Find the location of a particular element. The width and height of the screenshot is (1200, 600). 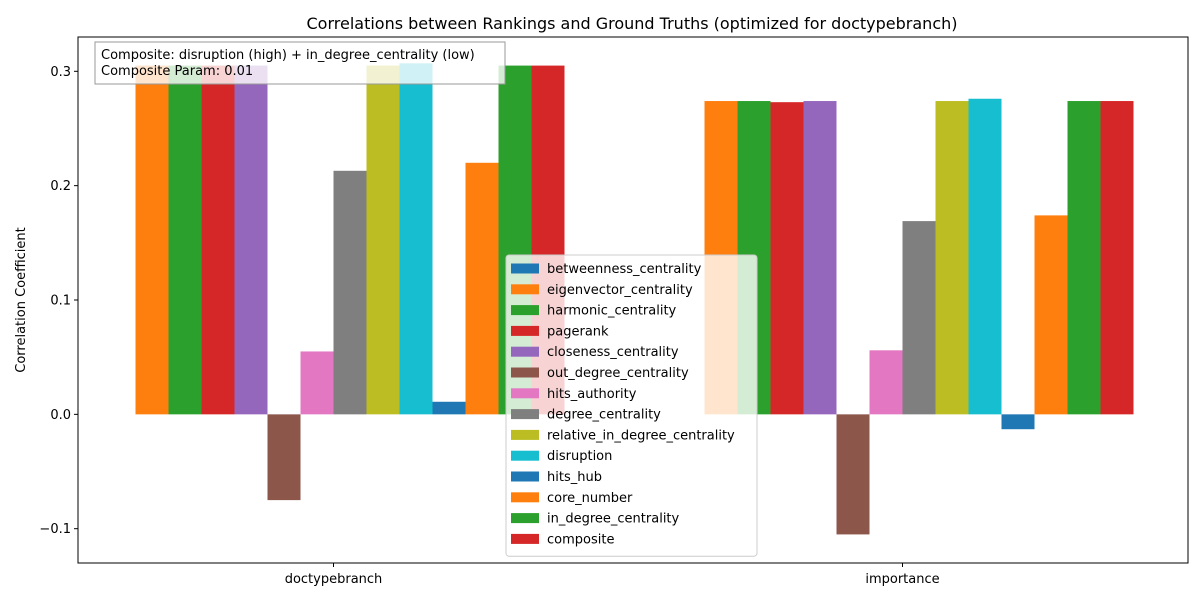

legend-swatch-relative_in_degree_centrality is located at coordinates (525, 434).